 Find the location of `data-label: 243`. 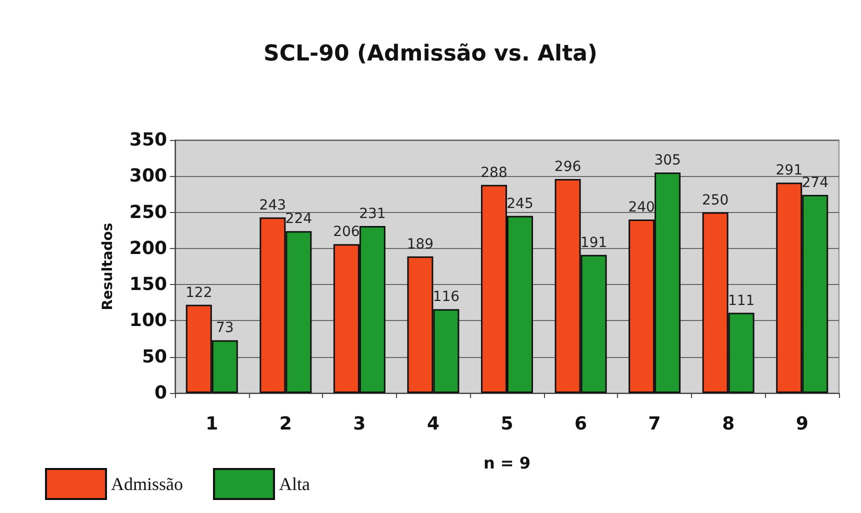

data-label: 243 is located at coordinates (272, 205).